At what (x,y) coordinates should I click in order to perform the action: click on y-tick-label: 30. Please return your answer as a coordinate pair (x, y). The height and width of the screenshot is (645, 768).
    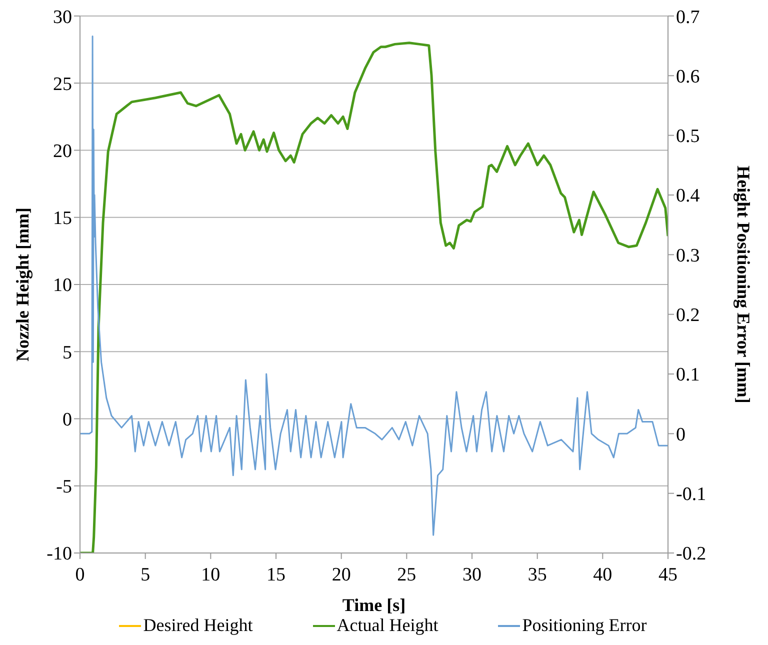
    Looking at the image, I should click on (62, 17).